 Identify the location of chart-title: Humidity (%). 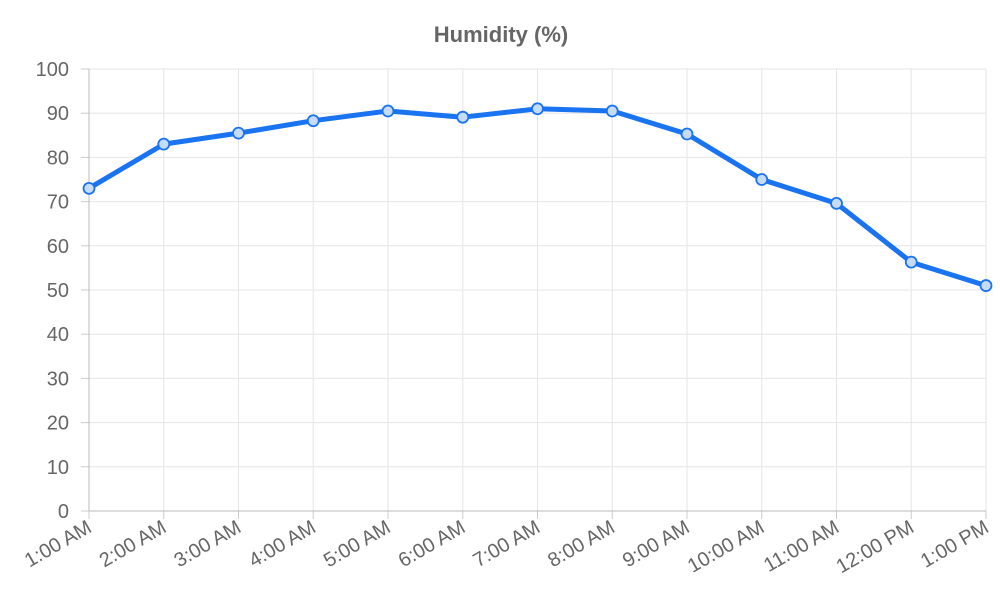
(501, 34).